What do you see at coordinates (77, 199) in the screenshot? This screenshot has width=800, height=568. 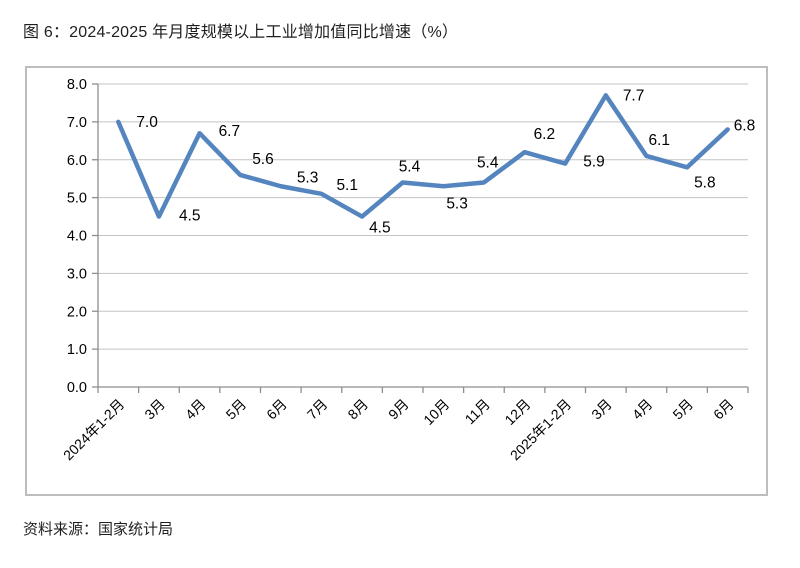 I see `y-axis-tick-label: 5.0` at bounding box center [77, 199].